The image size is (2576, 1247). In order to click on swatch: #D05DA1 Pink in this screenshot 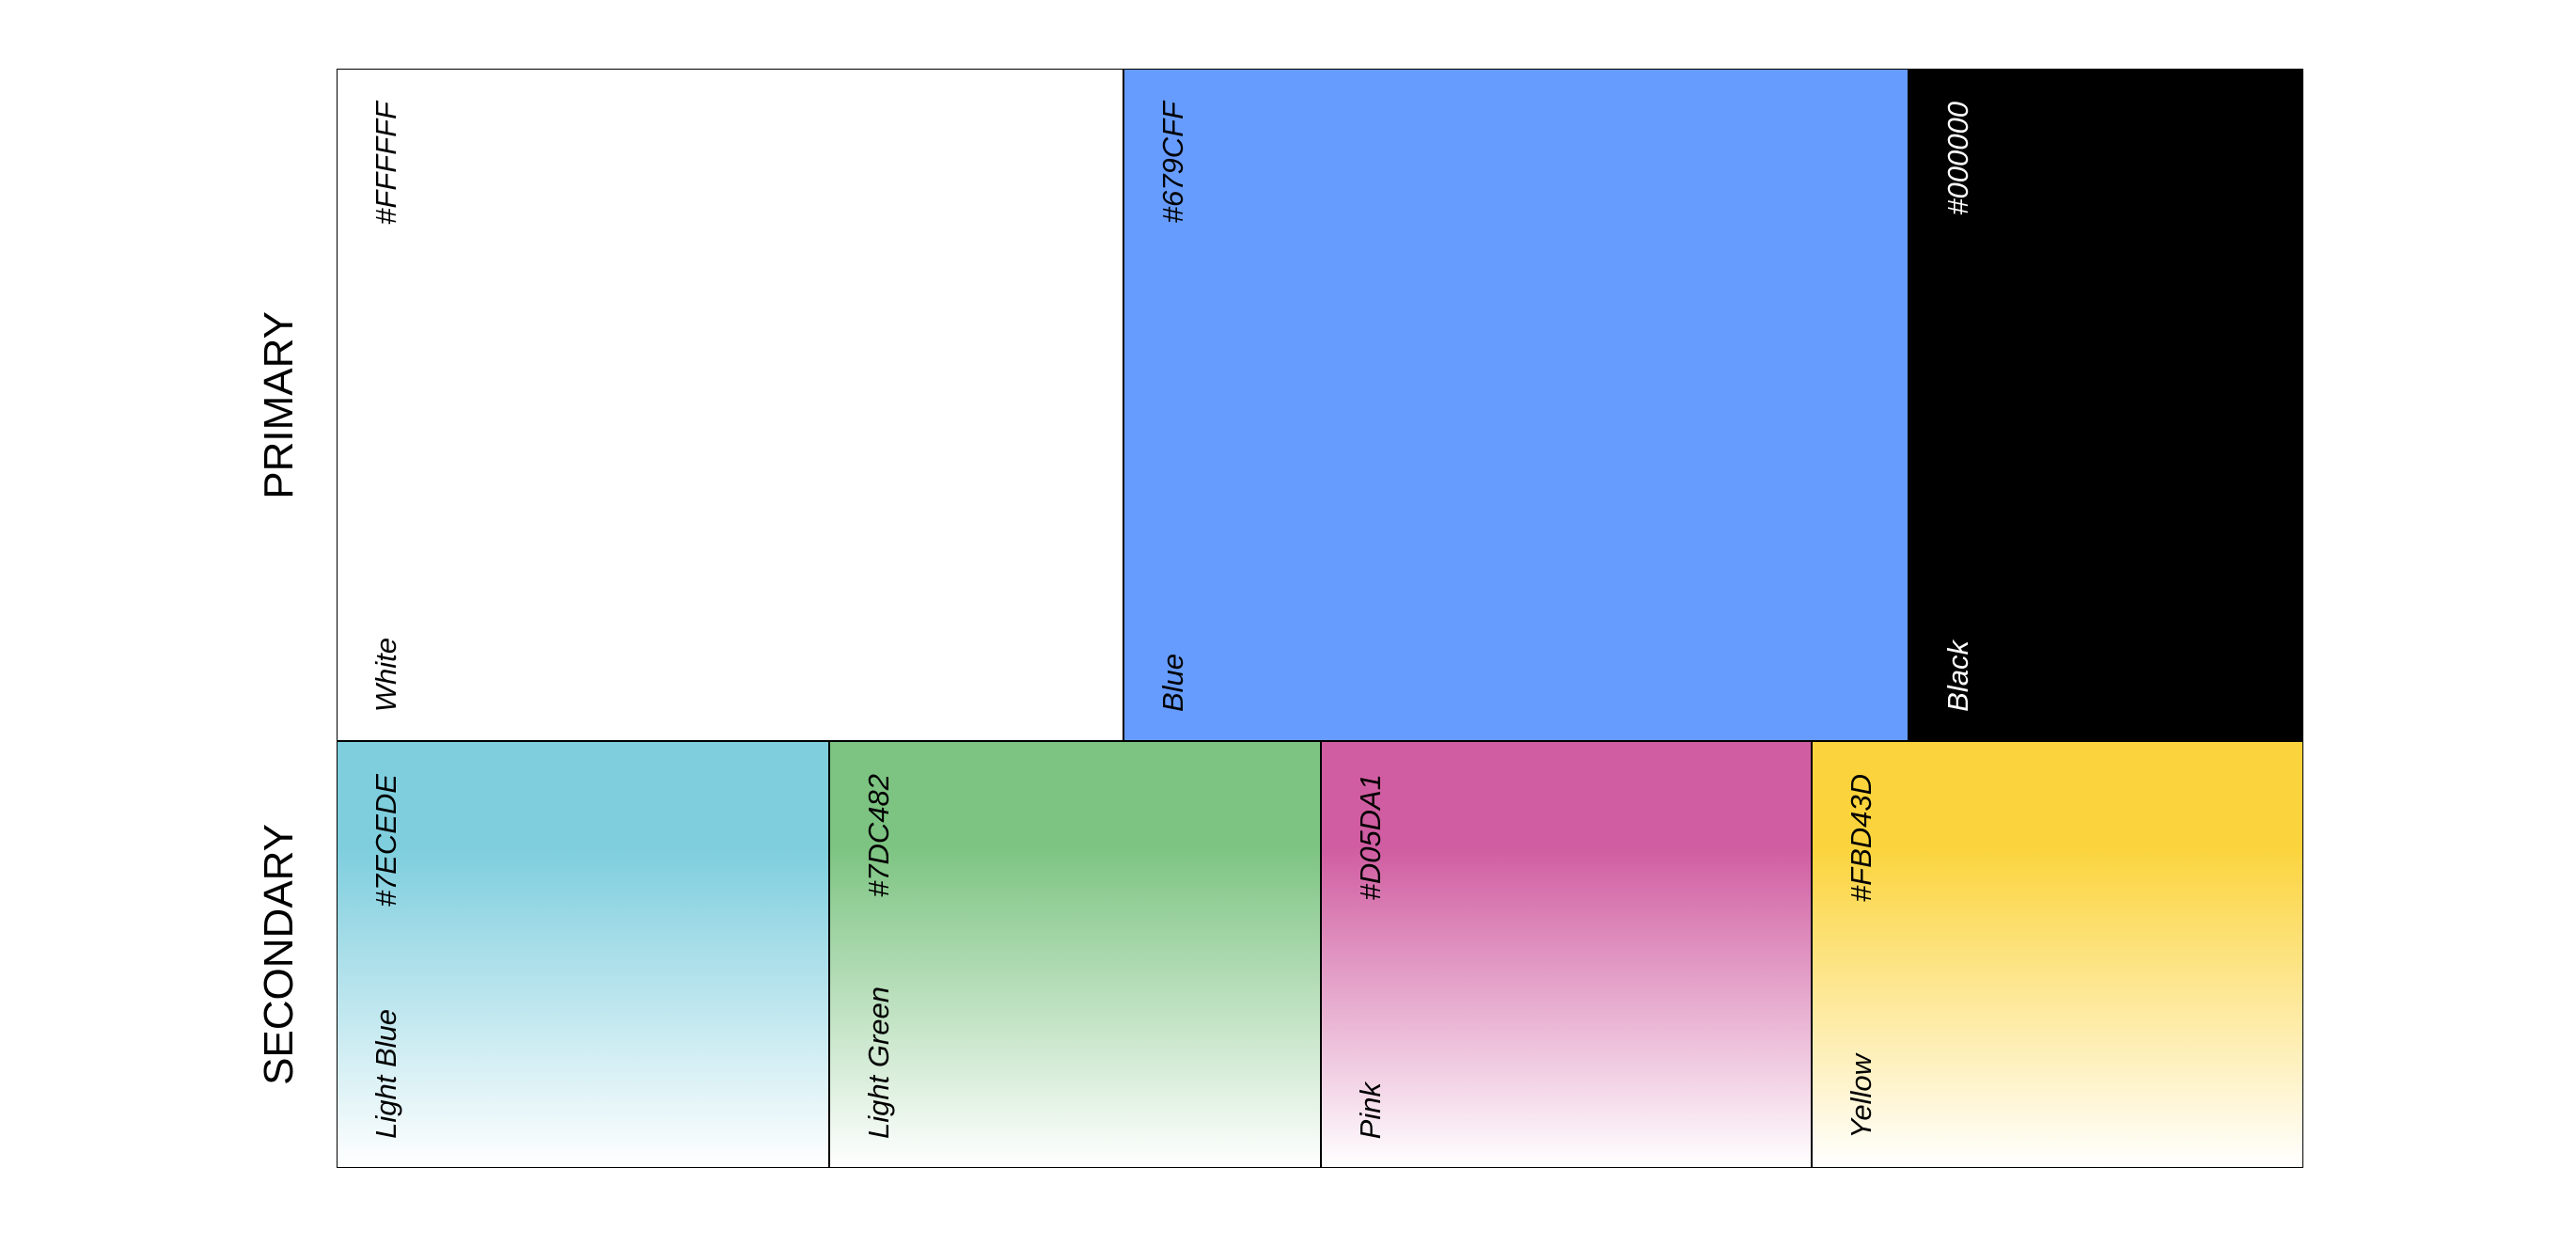, I will do `click(1567, 954)`.